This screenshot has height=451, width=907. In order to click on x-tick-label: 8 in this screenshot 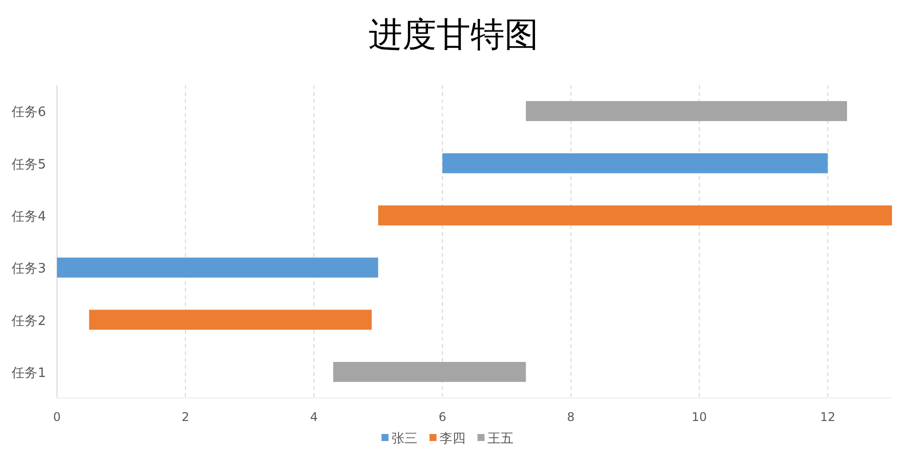, I will do `click(571, 417)`.